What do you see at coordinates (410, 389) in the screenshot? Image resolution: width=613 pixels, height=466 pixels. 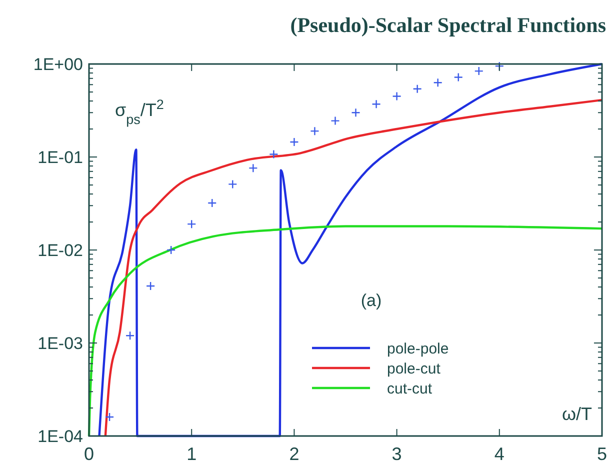 I see `legend-label: cut-cut` at bounding box center [410, 389].